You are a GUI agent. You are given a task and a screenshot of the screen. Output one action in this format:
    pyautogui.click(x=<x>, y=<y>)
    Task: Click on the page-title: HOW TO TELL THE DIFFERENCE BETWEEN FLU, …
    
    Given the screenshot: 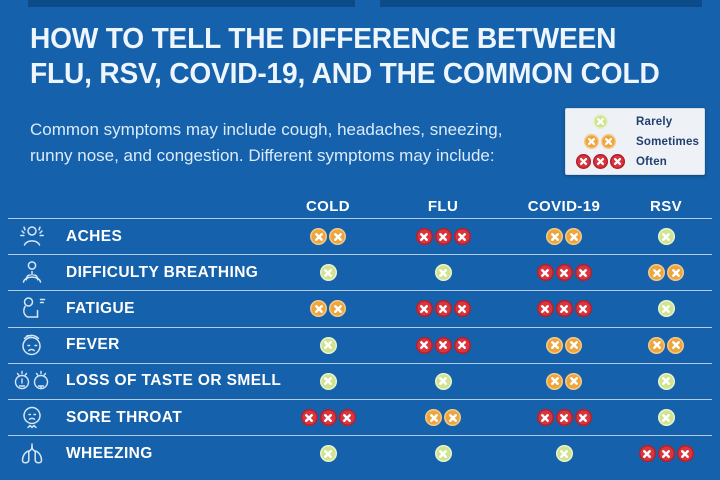 What is the action you would take?
    pyautogui.click(x=345, y=57)
    